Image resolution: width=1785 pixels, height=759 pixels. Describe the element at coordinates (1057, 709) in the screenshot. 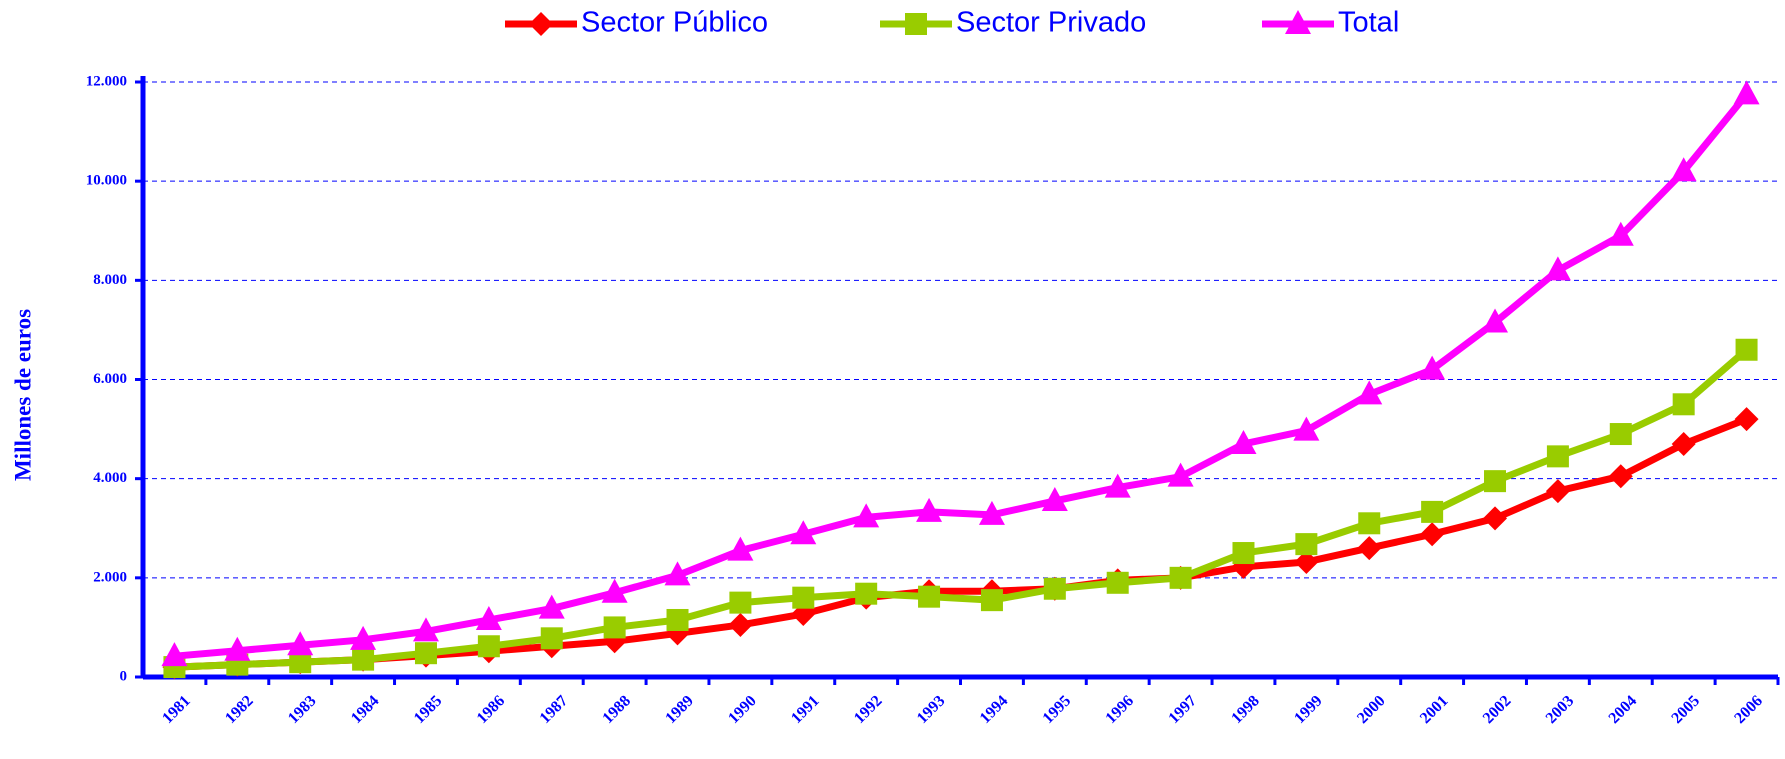

I see `x-tick-label: 1995` at that location.